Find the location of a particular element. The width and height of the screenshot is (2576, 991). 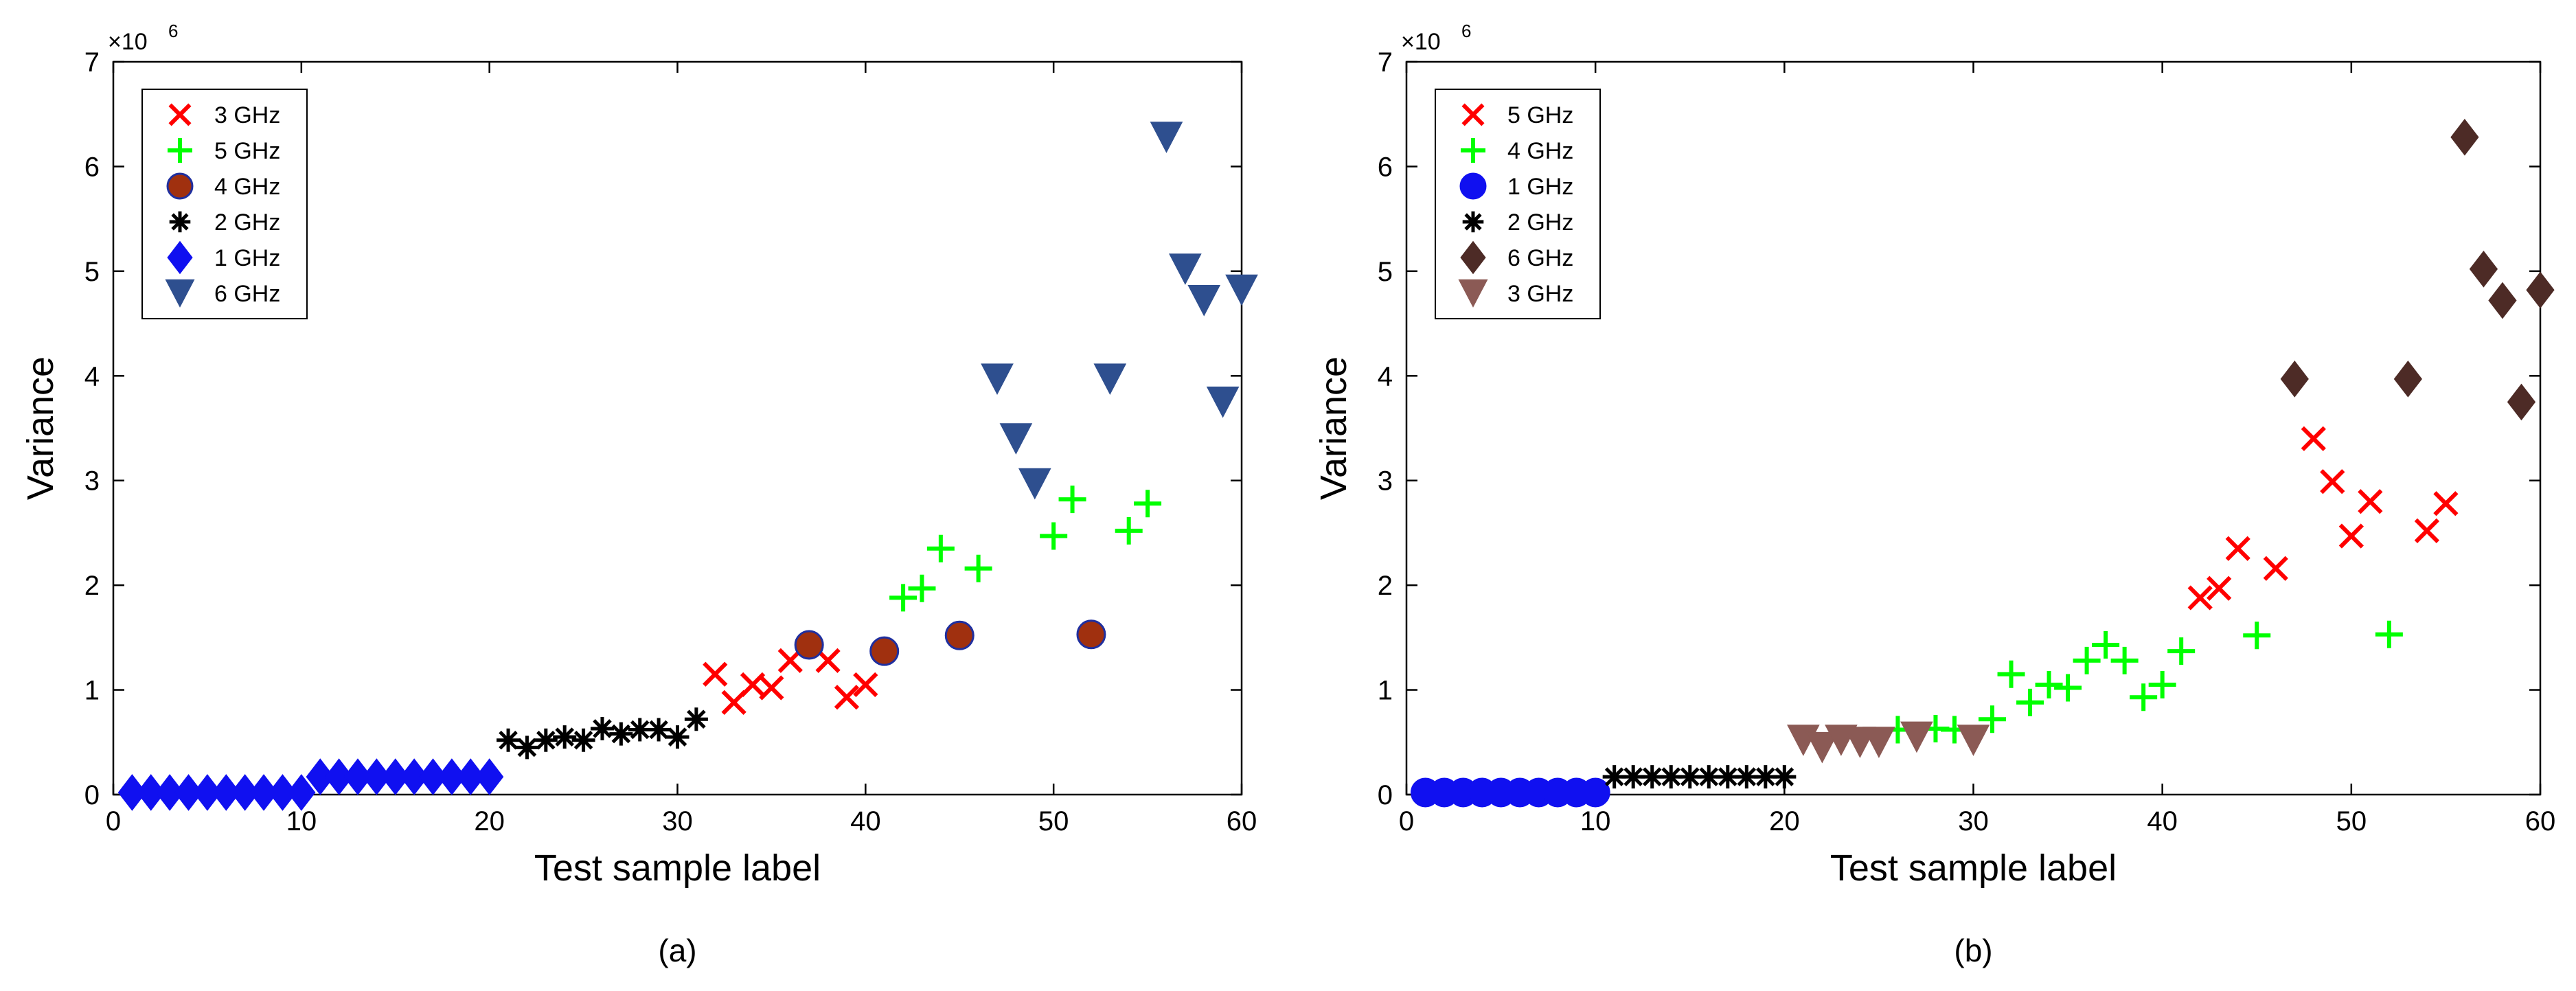

y-tick-label: 3 is located at coordinates (92, 481).